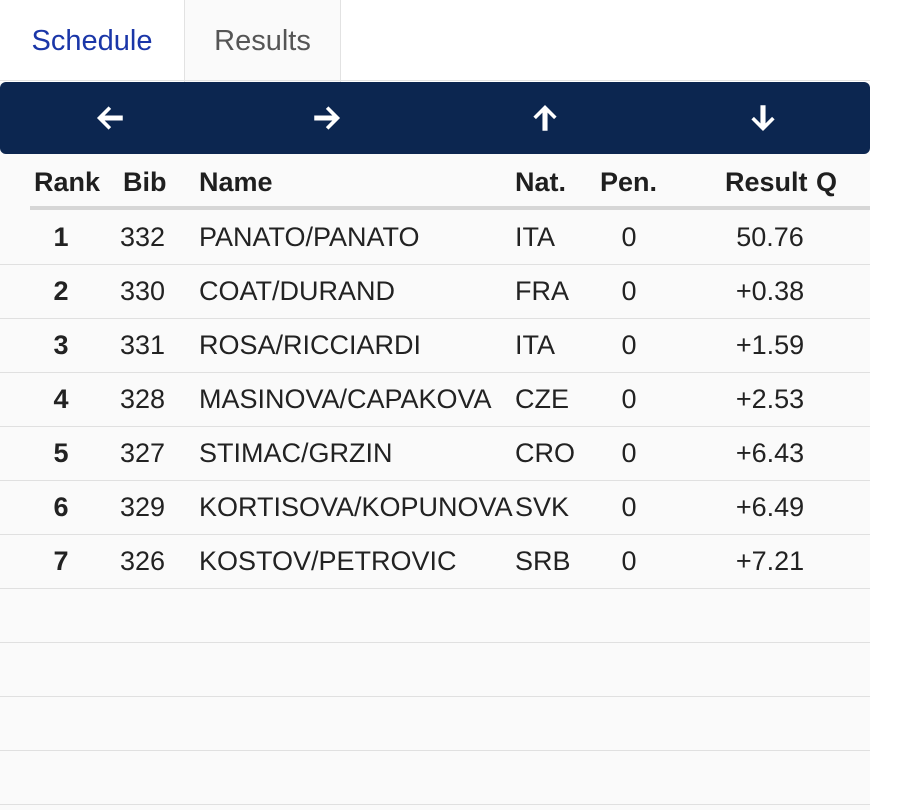 The width and height of the screenshot is (899, 810). I want to click on scroll-down-button, so click(763, 118).